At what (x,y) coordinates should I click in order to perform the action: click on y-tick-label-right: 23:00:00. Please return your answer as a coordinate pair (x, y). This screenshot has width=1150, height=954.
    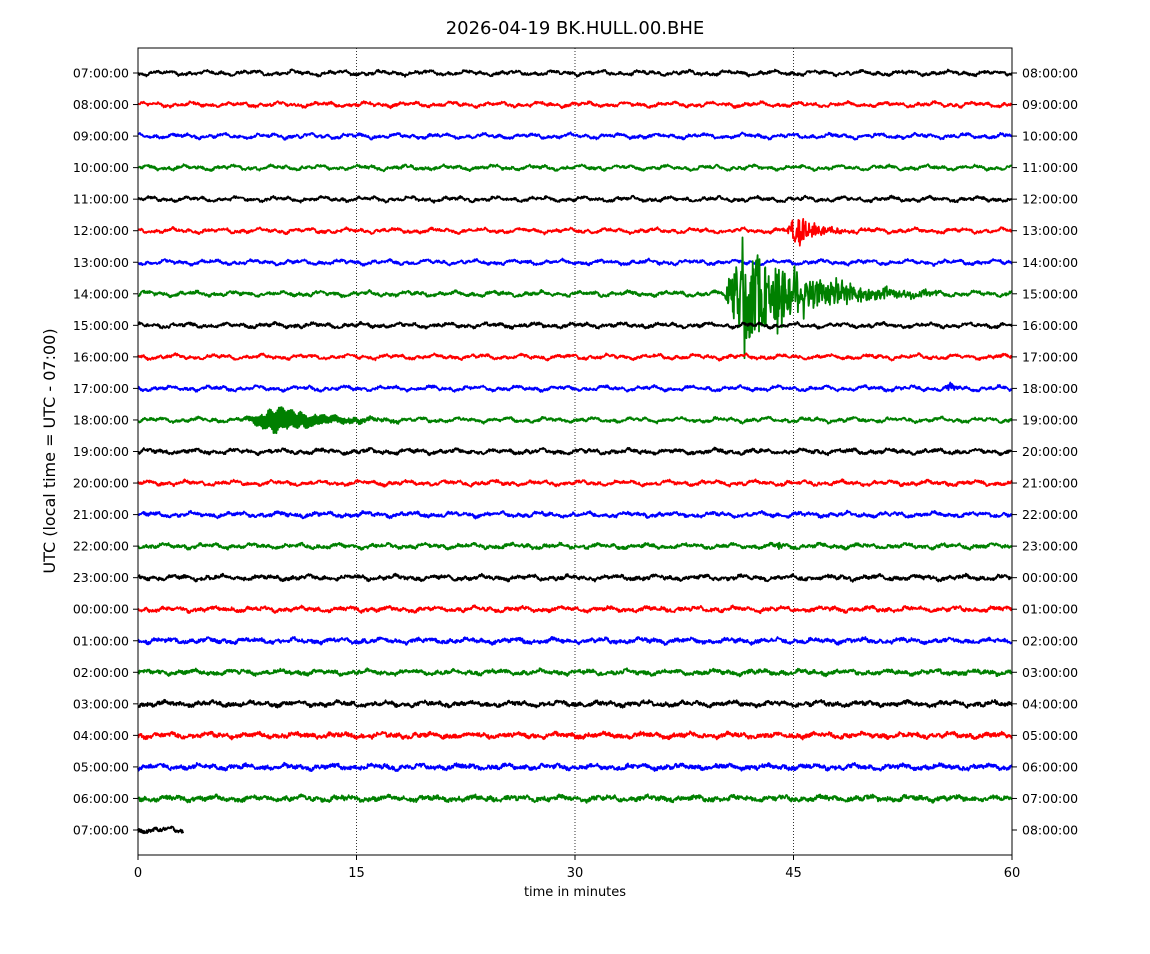
    Looking at the image, I should click on (1050, 546).